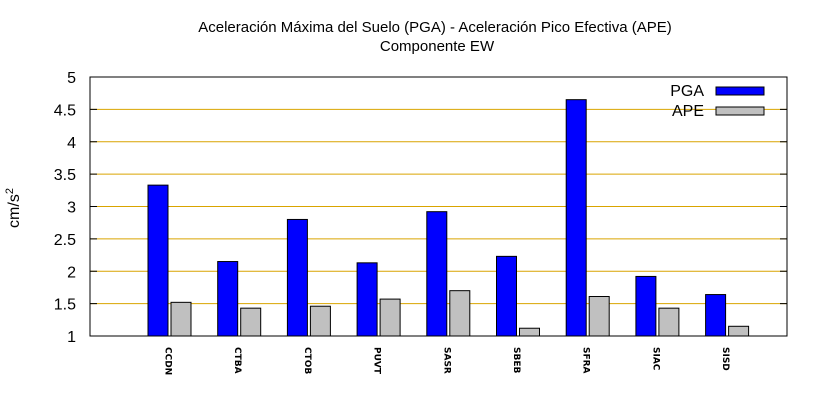 This screenshot has width=820, height=400. I want to click on legend-swatch-pga, so click(740, 91).